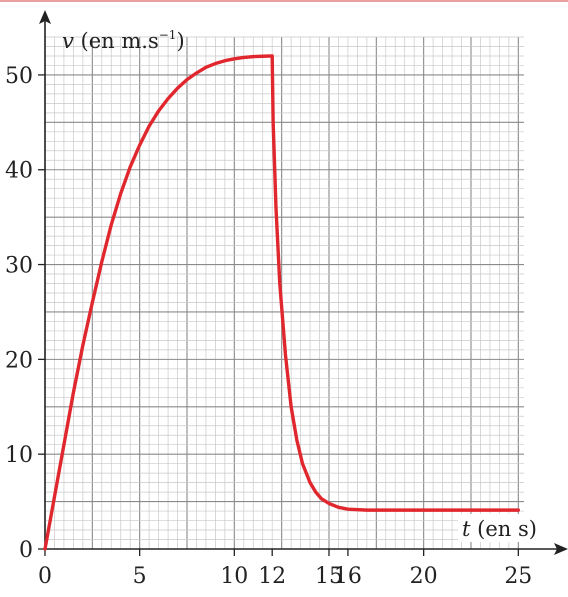  I want to click on x-axis-arrow-icon, so click(561, 549).